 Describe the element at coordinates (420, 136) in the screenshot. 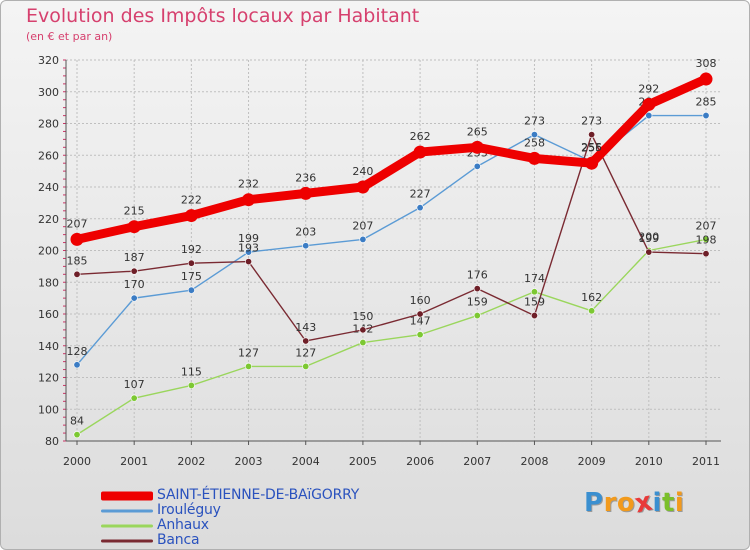

I see `data-label: 262` at that location.